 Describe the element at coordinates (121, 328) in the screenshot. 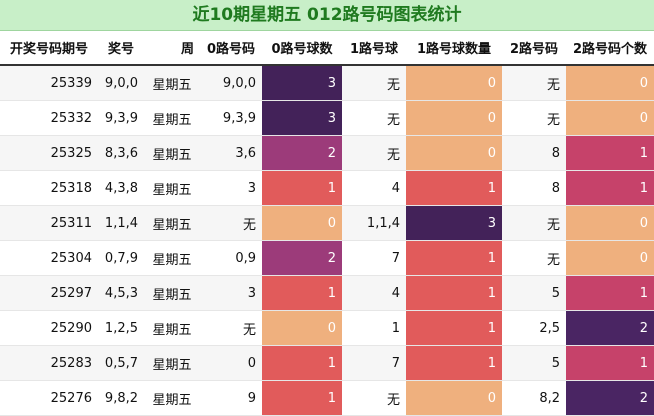

I see `numbers-cell: 1,2,5` at that location.